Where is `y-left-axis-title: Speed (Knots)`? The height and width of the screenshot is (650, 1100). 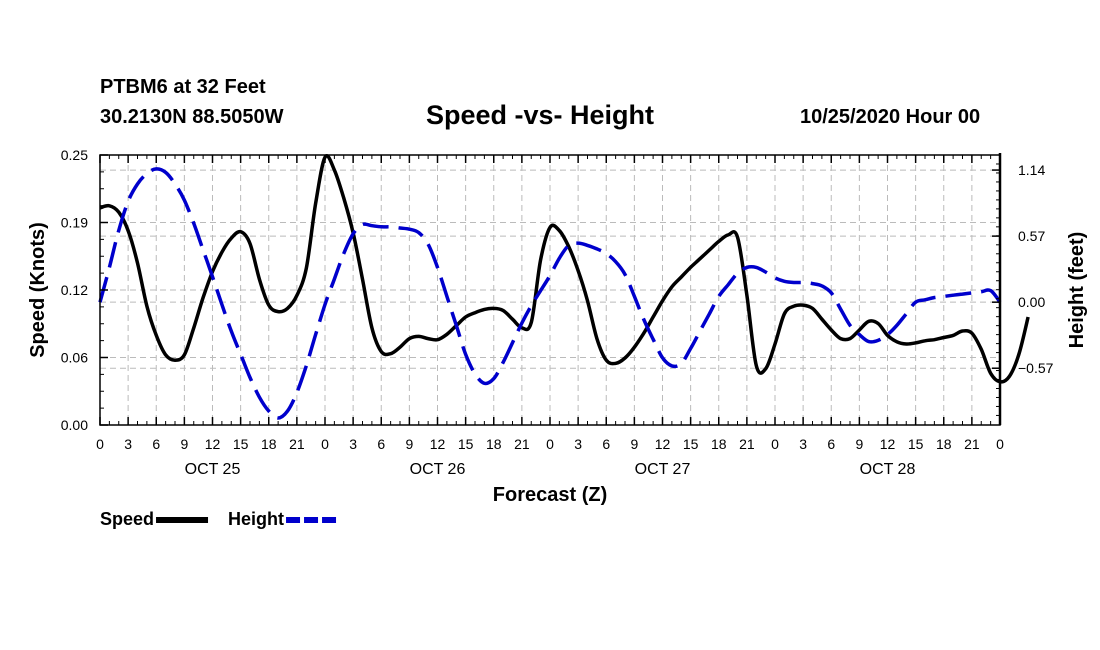
y-left-axis-title: Speed (Knots) is located at coordinates (38, 290).